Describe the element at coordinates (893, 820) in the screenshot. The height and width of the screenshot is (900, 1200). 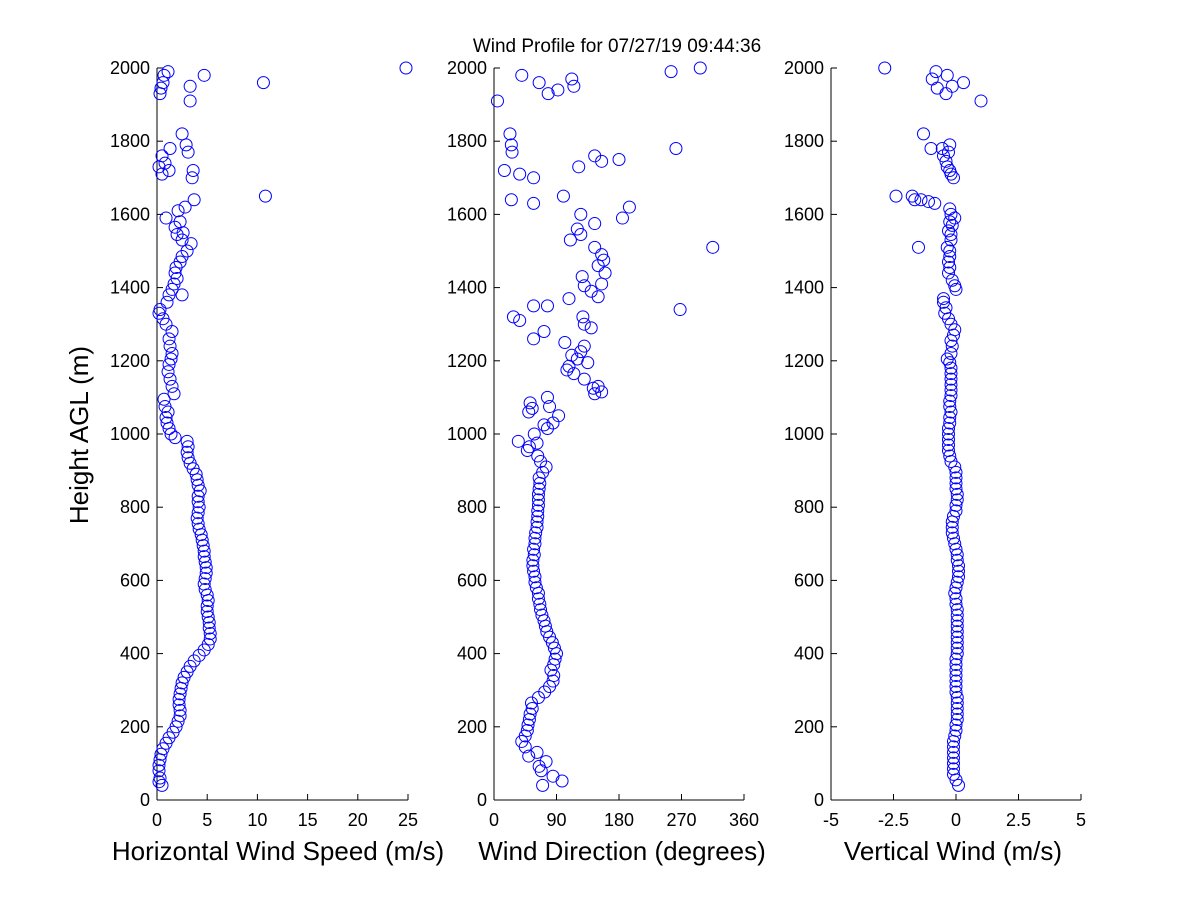
I see `x-tick-label: -2.5` at that location.